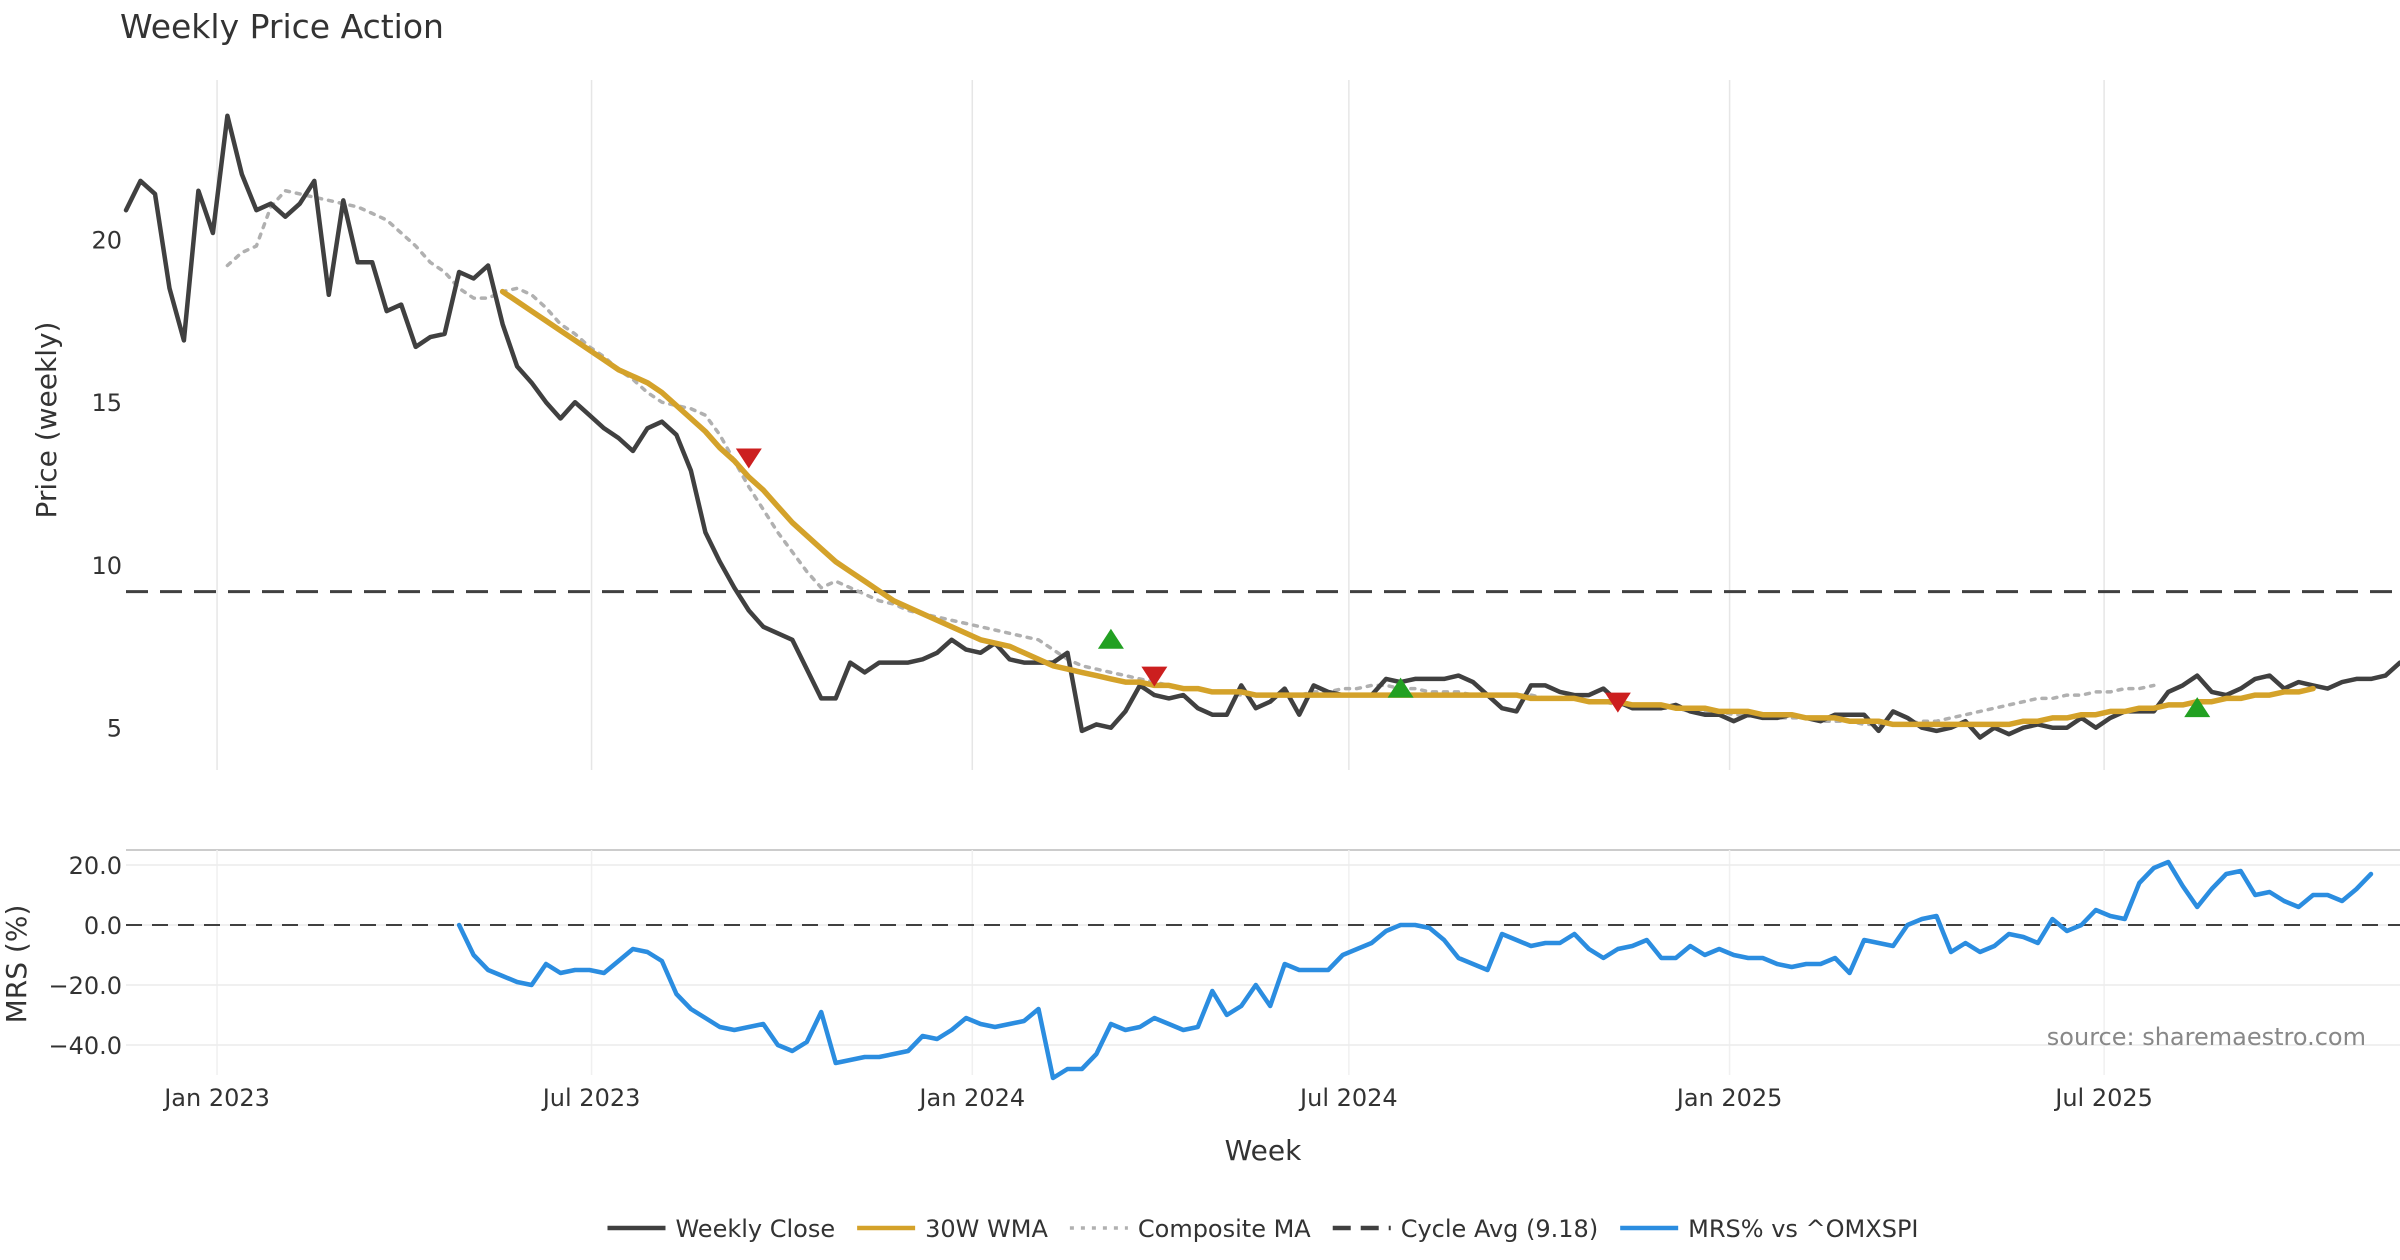 The width and height of the screenshot is (2400, 1260). Describe the element at coordinates (103, 926) in the screenshot. I see `mrs-y-tick-label: 0.0` at that location.